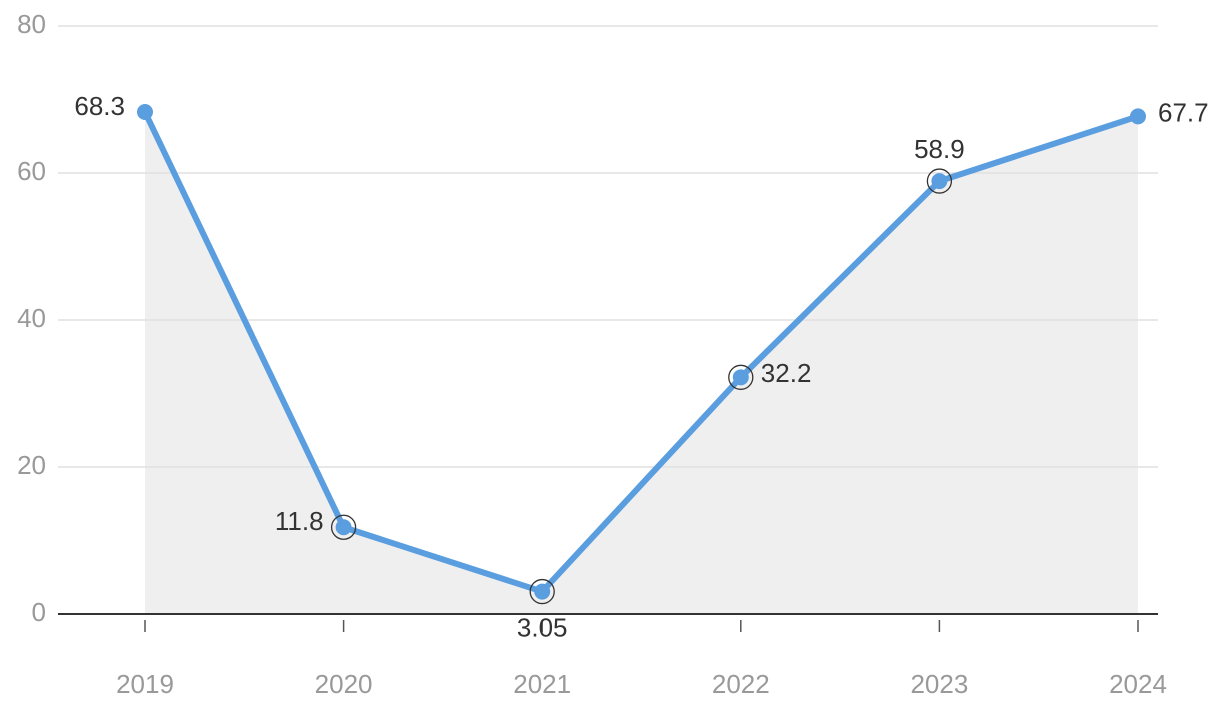  Describe the element at coordinates (299, 521) in the screenshot. I see `data-label: 11.8` at that location.